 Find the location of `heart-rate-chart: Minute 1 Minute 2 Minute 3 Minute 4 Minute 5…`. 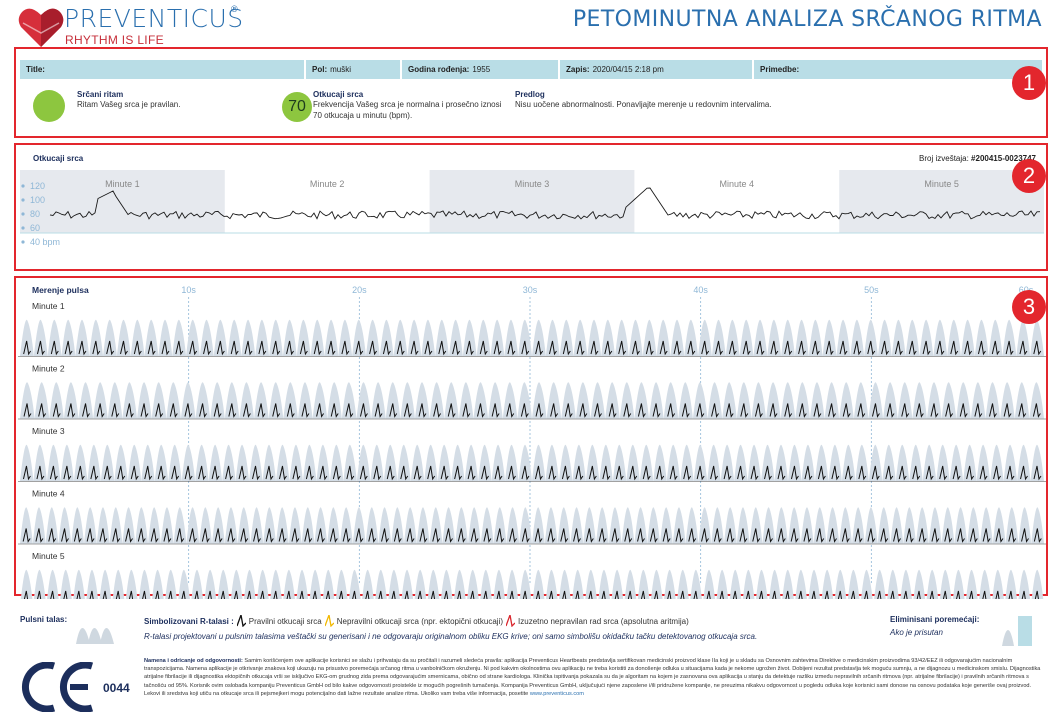

heart-rate-chart: Minute 1 Minute 2 Minute 3 Minute 4 Minute 5… is located at coordinates (532, 208).